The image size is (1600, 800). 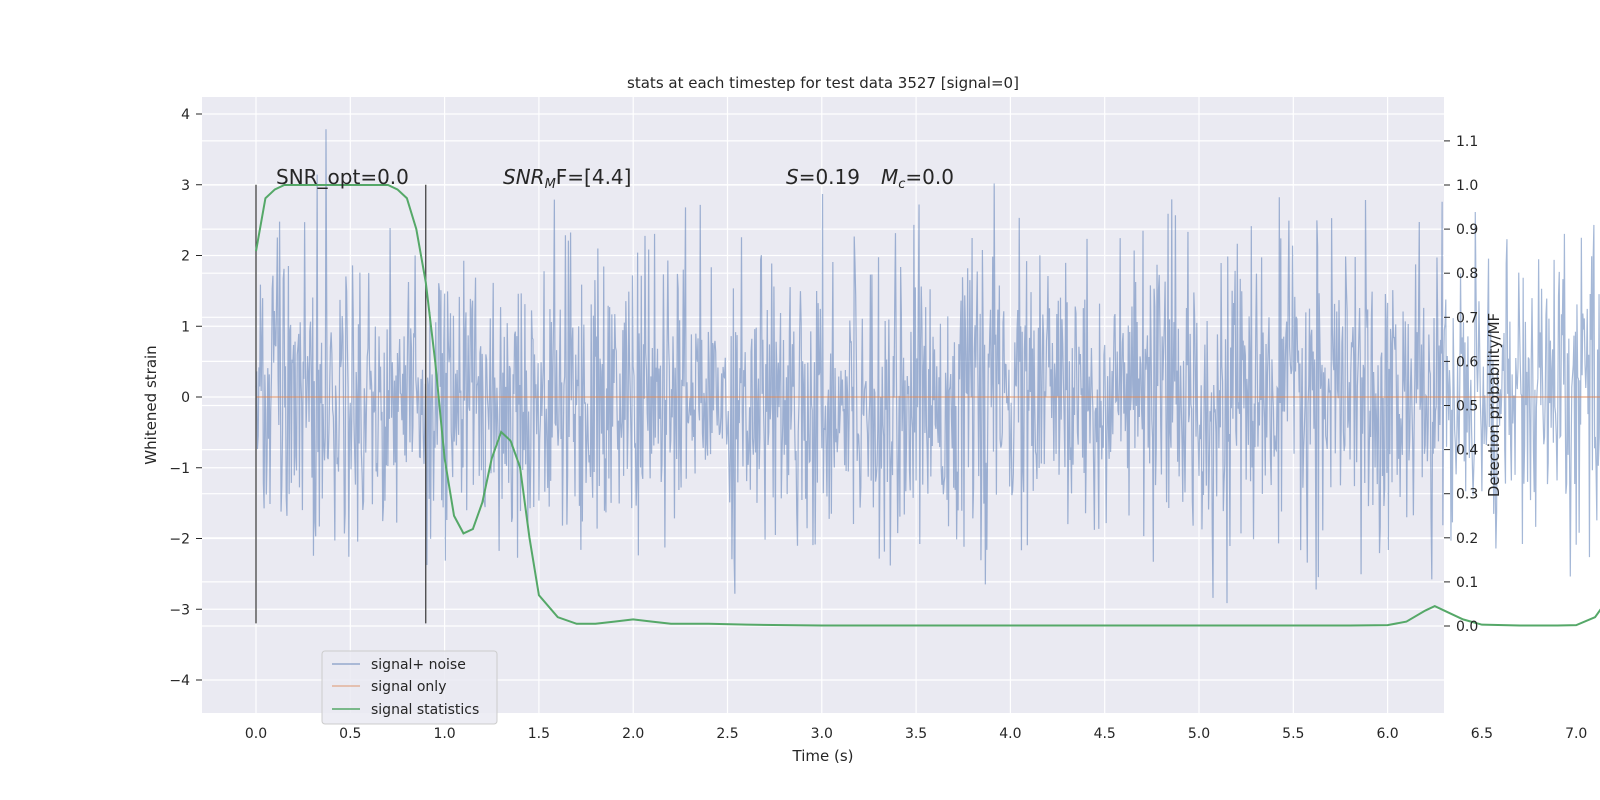 I want to click on annotation-mc: Mc=0.0, so click(x=917, y=178).